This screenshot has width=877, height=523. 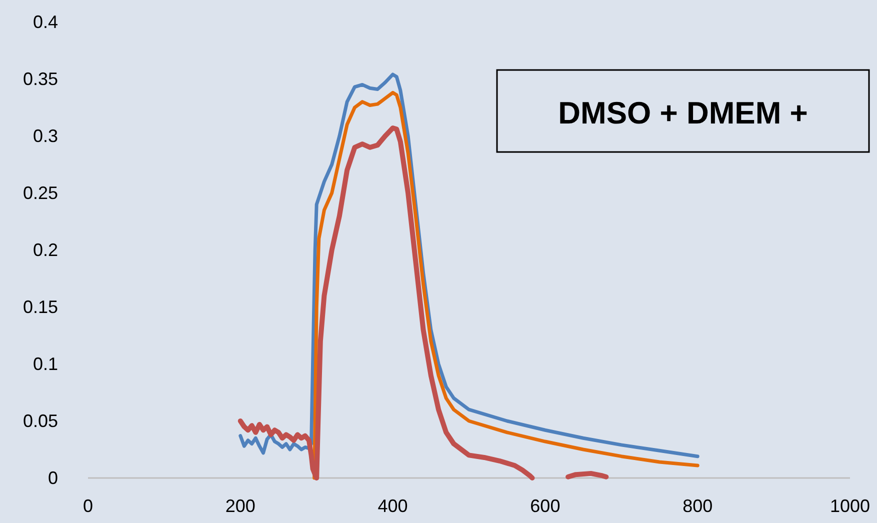 What do you see at coordinates (545, 506) in the screenshot?
I see `x-tick-label: 600` at bounding box center [545, 506].